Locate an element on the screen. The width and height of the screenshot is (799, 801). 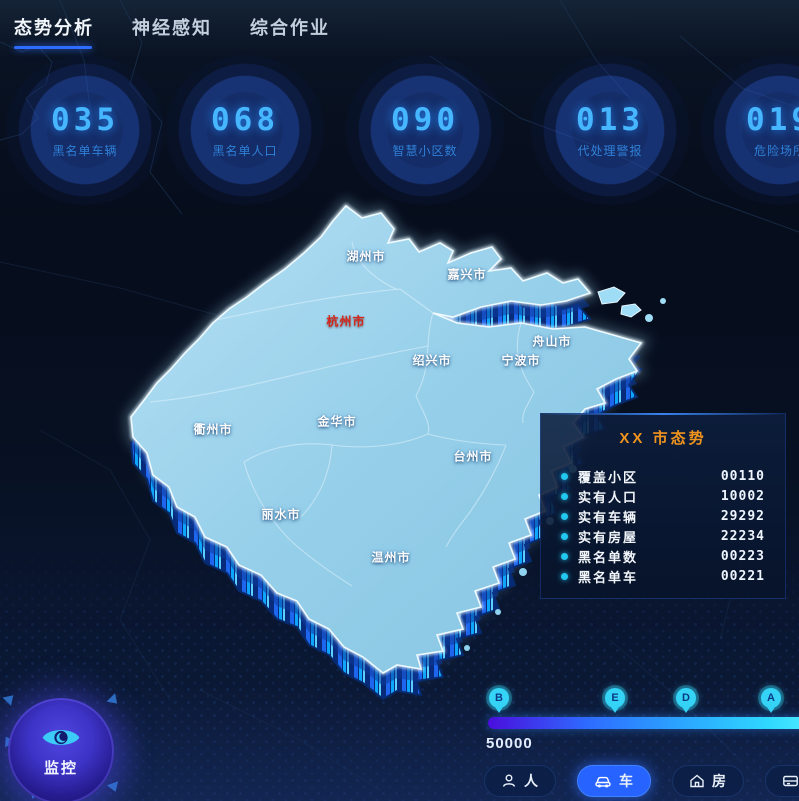
panel-title: XX 市态势 is located at coordinates (663, 438).